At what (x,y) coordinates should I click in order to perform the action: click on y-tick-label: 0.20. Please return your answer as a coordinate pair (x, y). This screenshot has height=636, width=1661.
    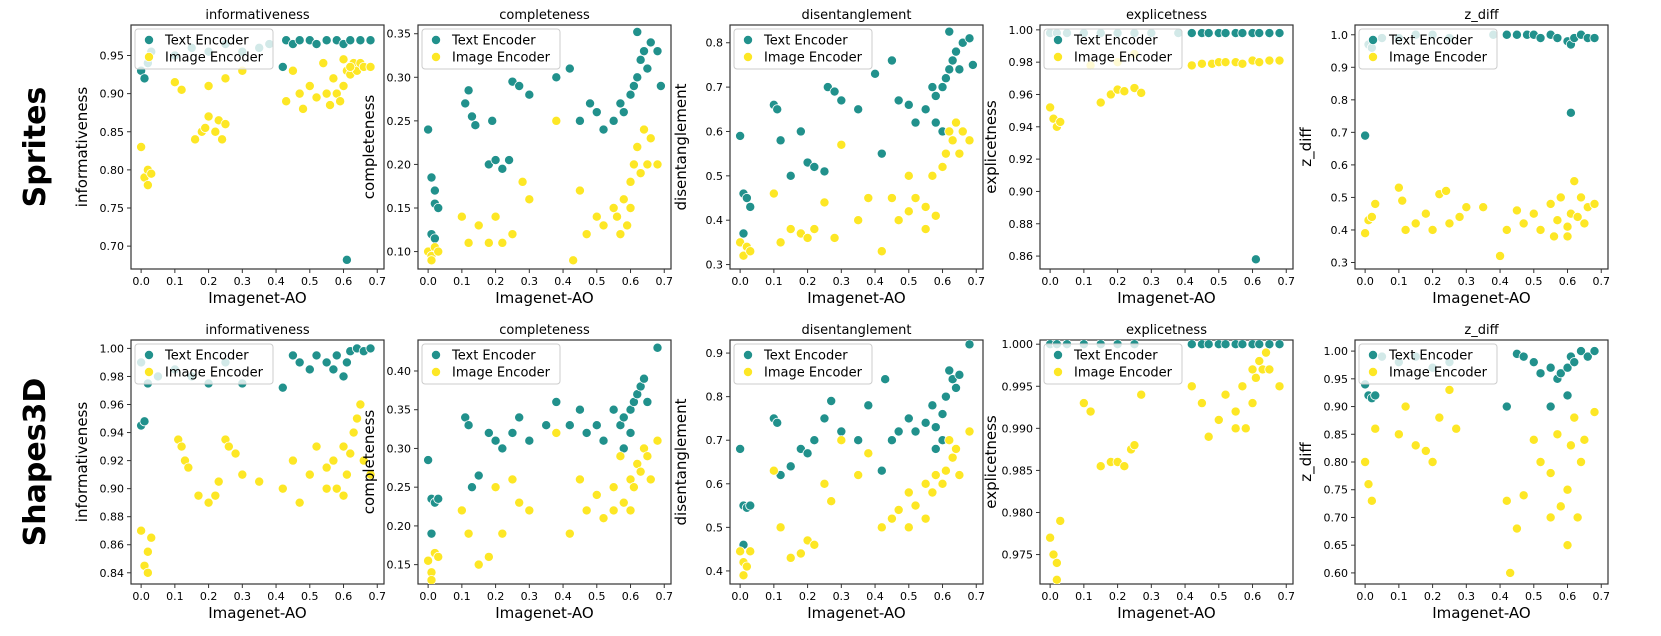
    Looking at the image, I should click on (399, 164).